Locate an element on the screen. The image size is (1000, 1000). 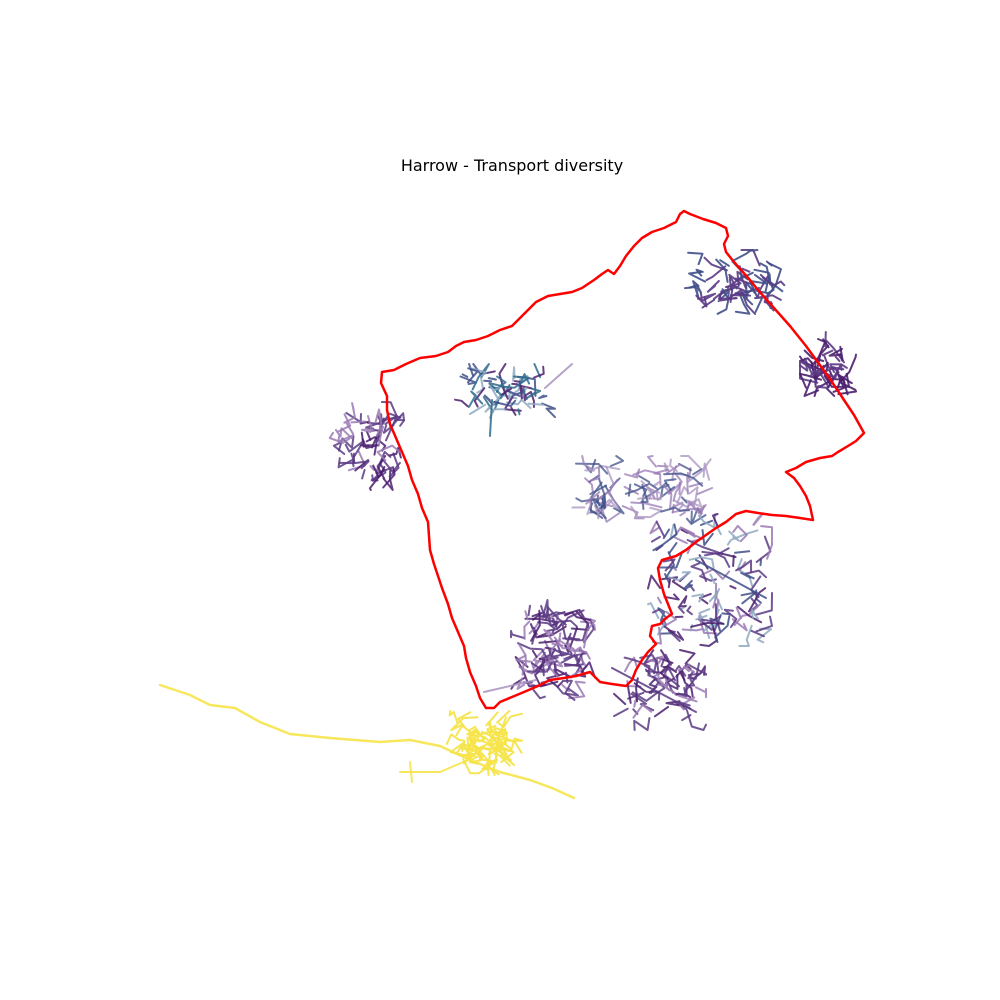
map-title: Harrow - Transport diversity is located at coordinates (512, 165).